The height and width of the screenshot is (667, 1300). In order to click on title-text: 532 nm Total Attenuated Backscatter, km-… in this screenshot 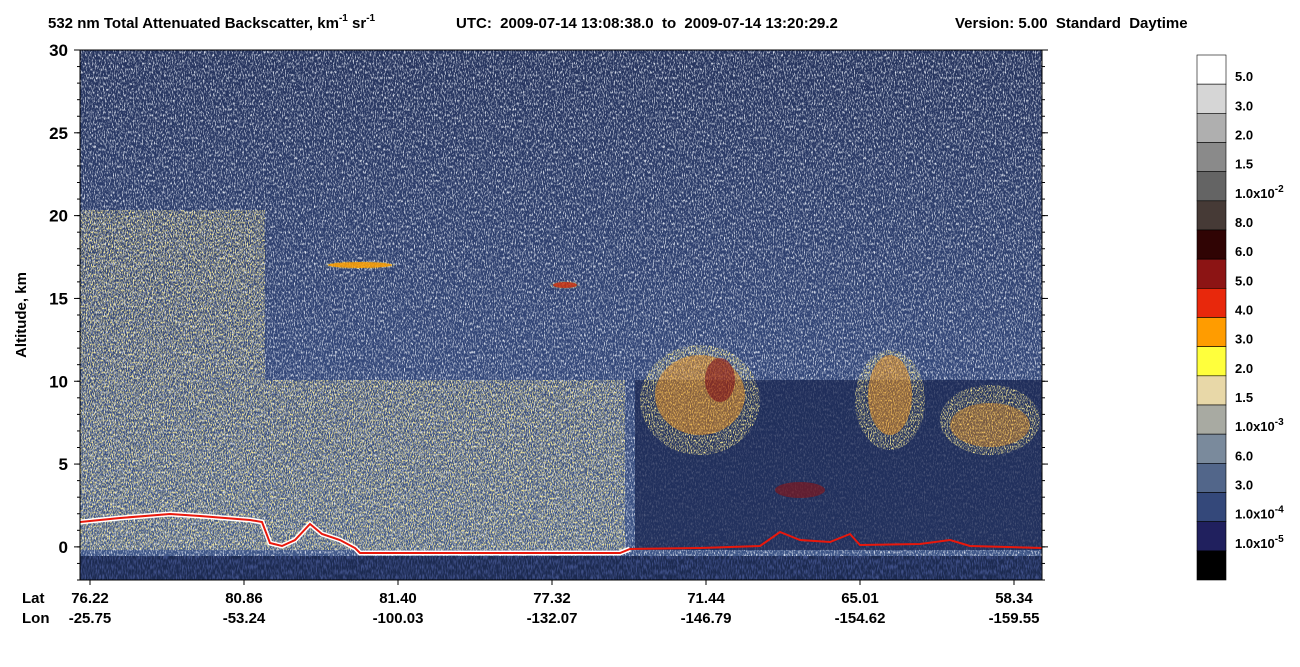, I will do `click(212, 22)`.